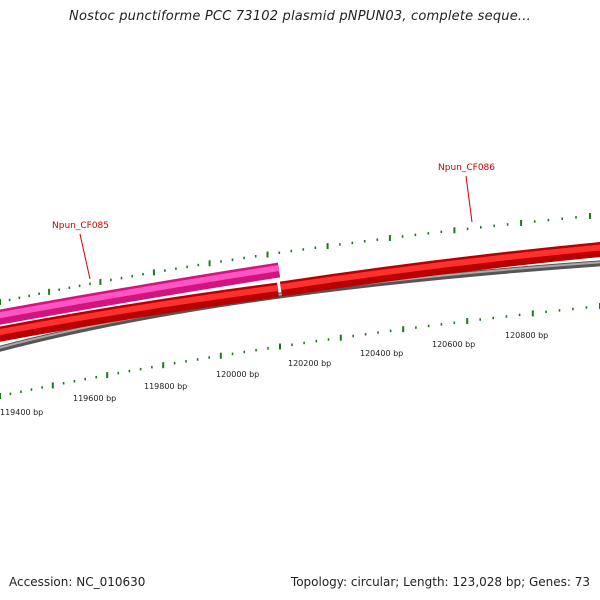 This screenshot has height=600, width=600. I want to click on ruler-label: 120400 bp, so click(381, 353).